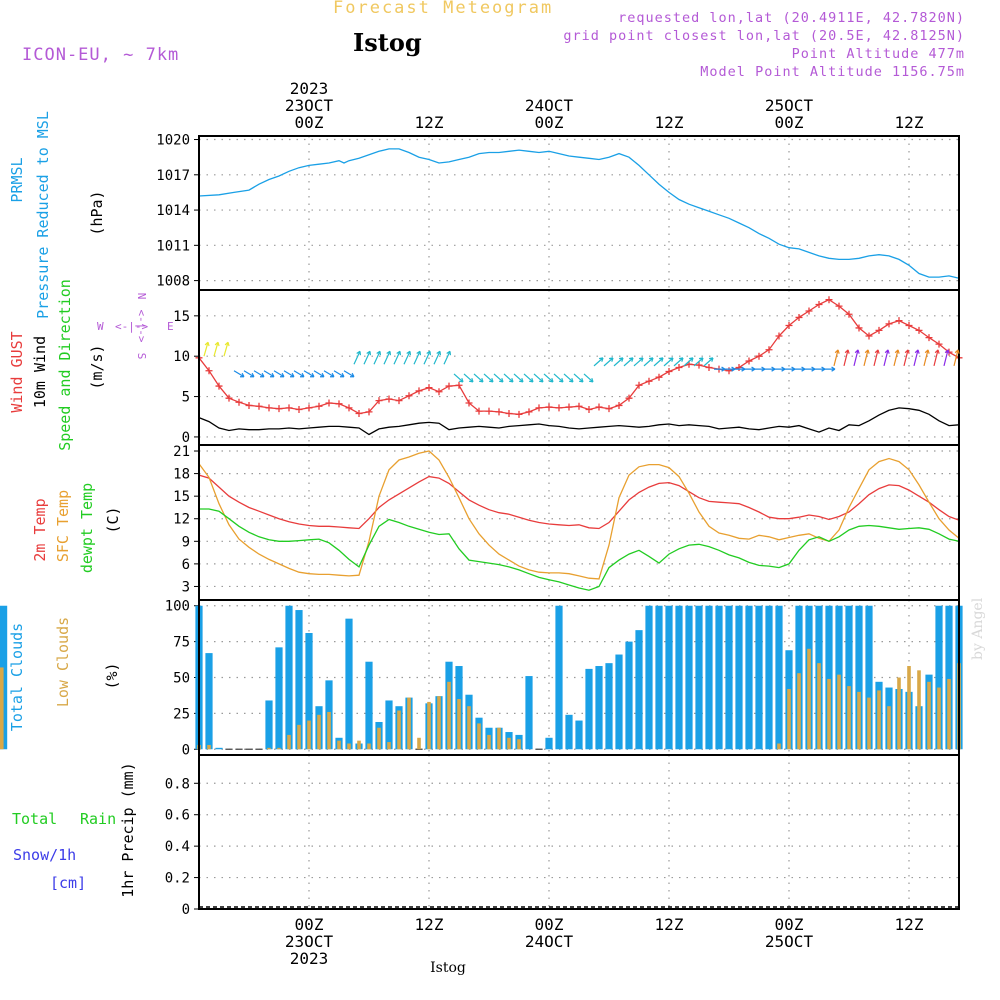 Image resolution: width=1000 pixels, height=1000 pixels. What do you see at coordinates (131, 326) in the screenshot?
I see `compass-ew-arrows: <-|->` at bounding box center [131, 326].